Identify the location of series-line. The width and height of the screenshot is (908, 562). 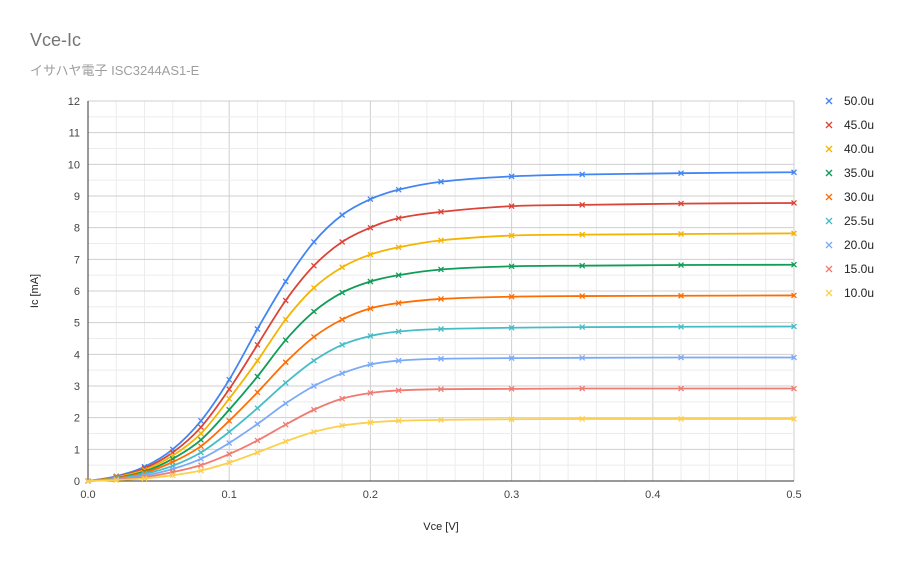
(440, 450).